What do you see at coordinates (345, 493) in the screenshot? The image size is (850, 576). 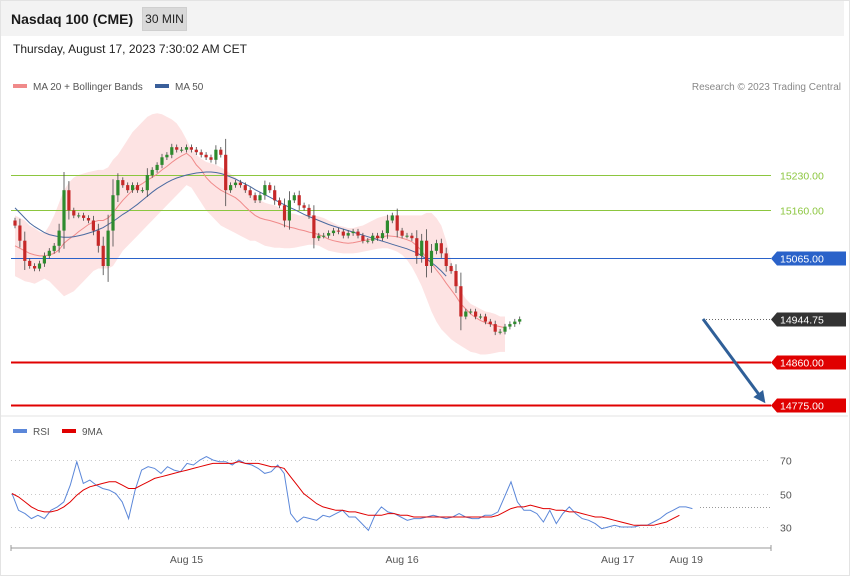 I see `rsi-ma-line` at bounding box center [345, 493].